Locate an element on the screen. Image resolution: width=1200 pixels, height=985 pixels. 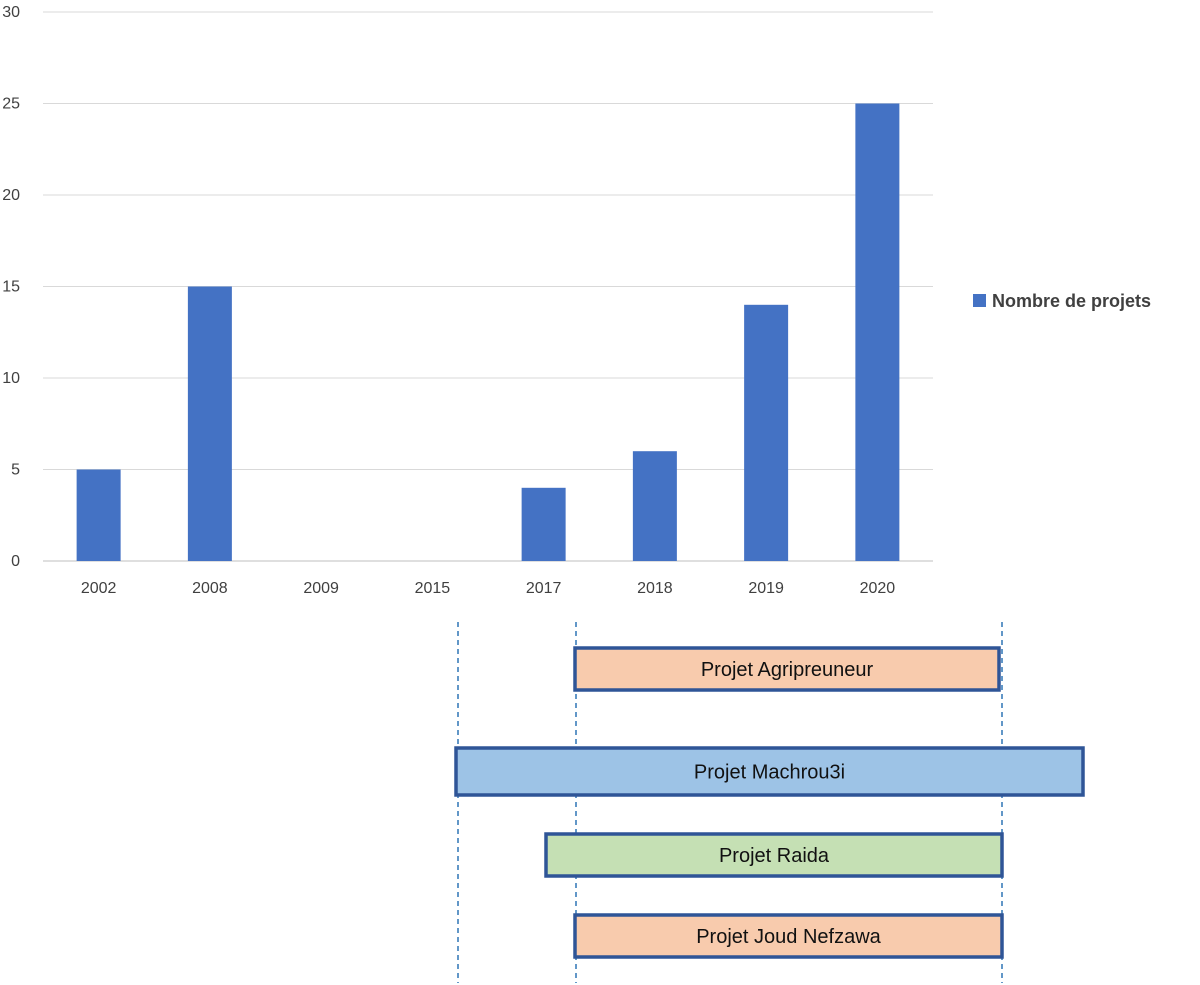
legend: Nombre de projets is located at coordinates (1062, 301).